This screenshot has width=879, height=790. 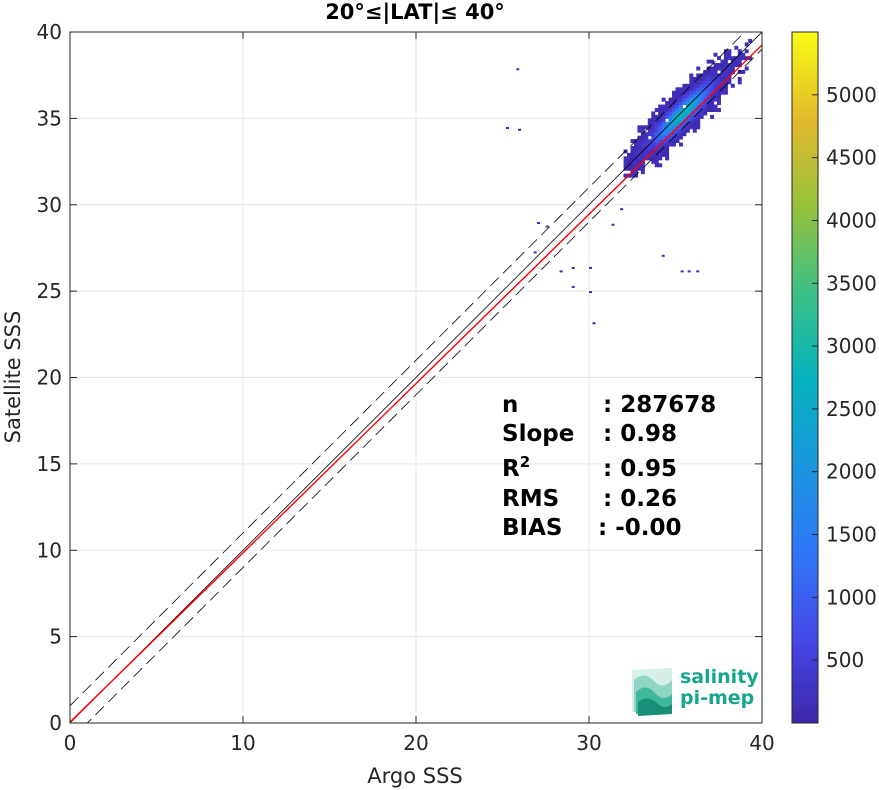 What do you see at coordinates (695, 691) in the screenshot?
I see `salinity-pi-mep-logo: salinity pi-mep` at bounding box center [695, 691].